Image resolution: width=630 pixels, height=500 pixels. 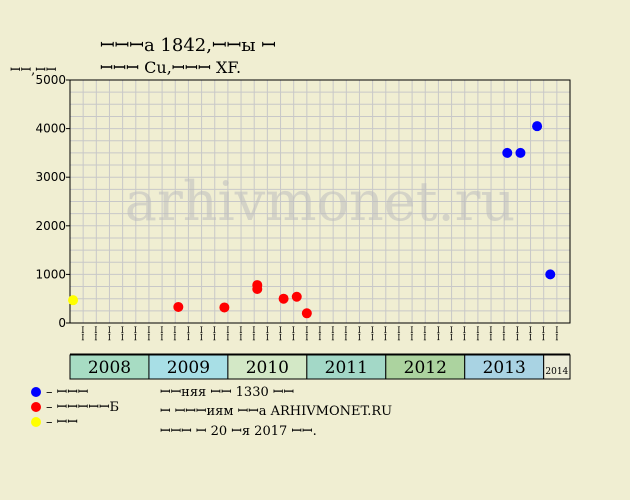 I want to click on year-label: 2010, so click(x=267, y=368).